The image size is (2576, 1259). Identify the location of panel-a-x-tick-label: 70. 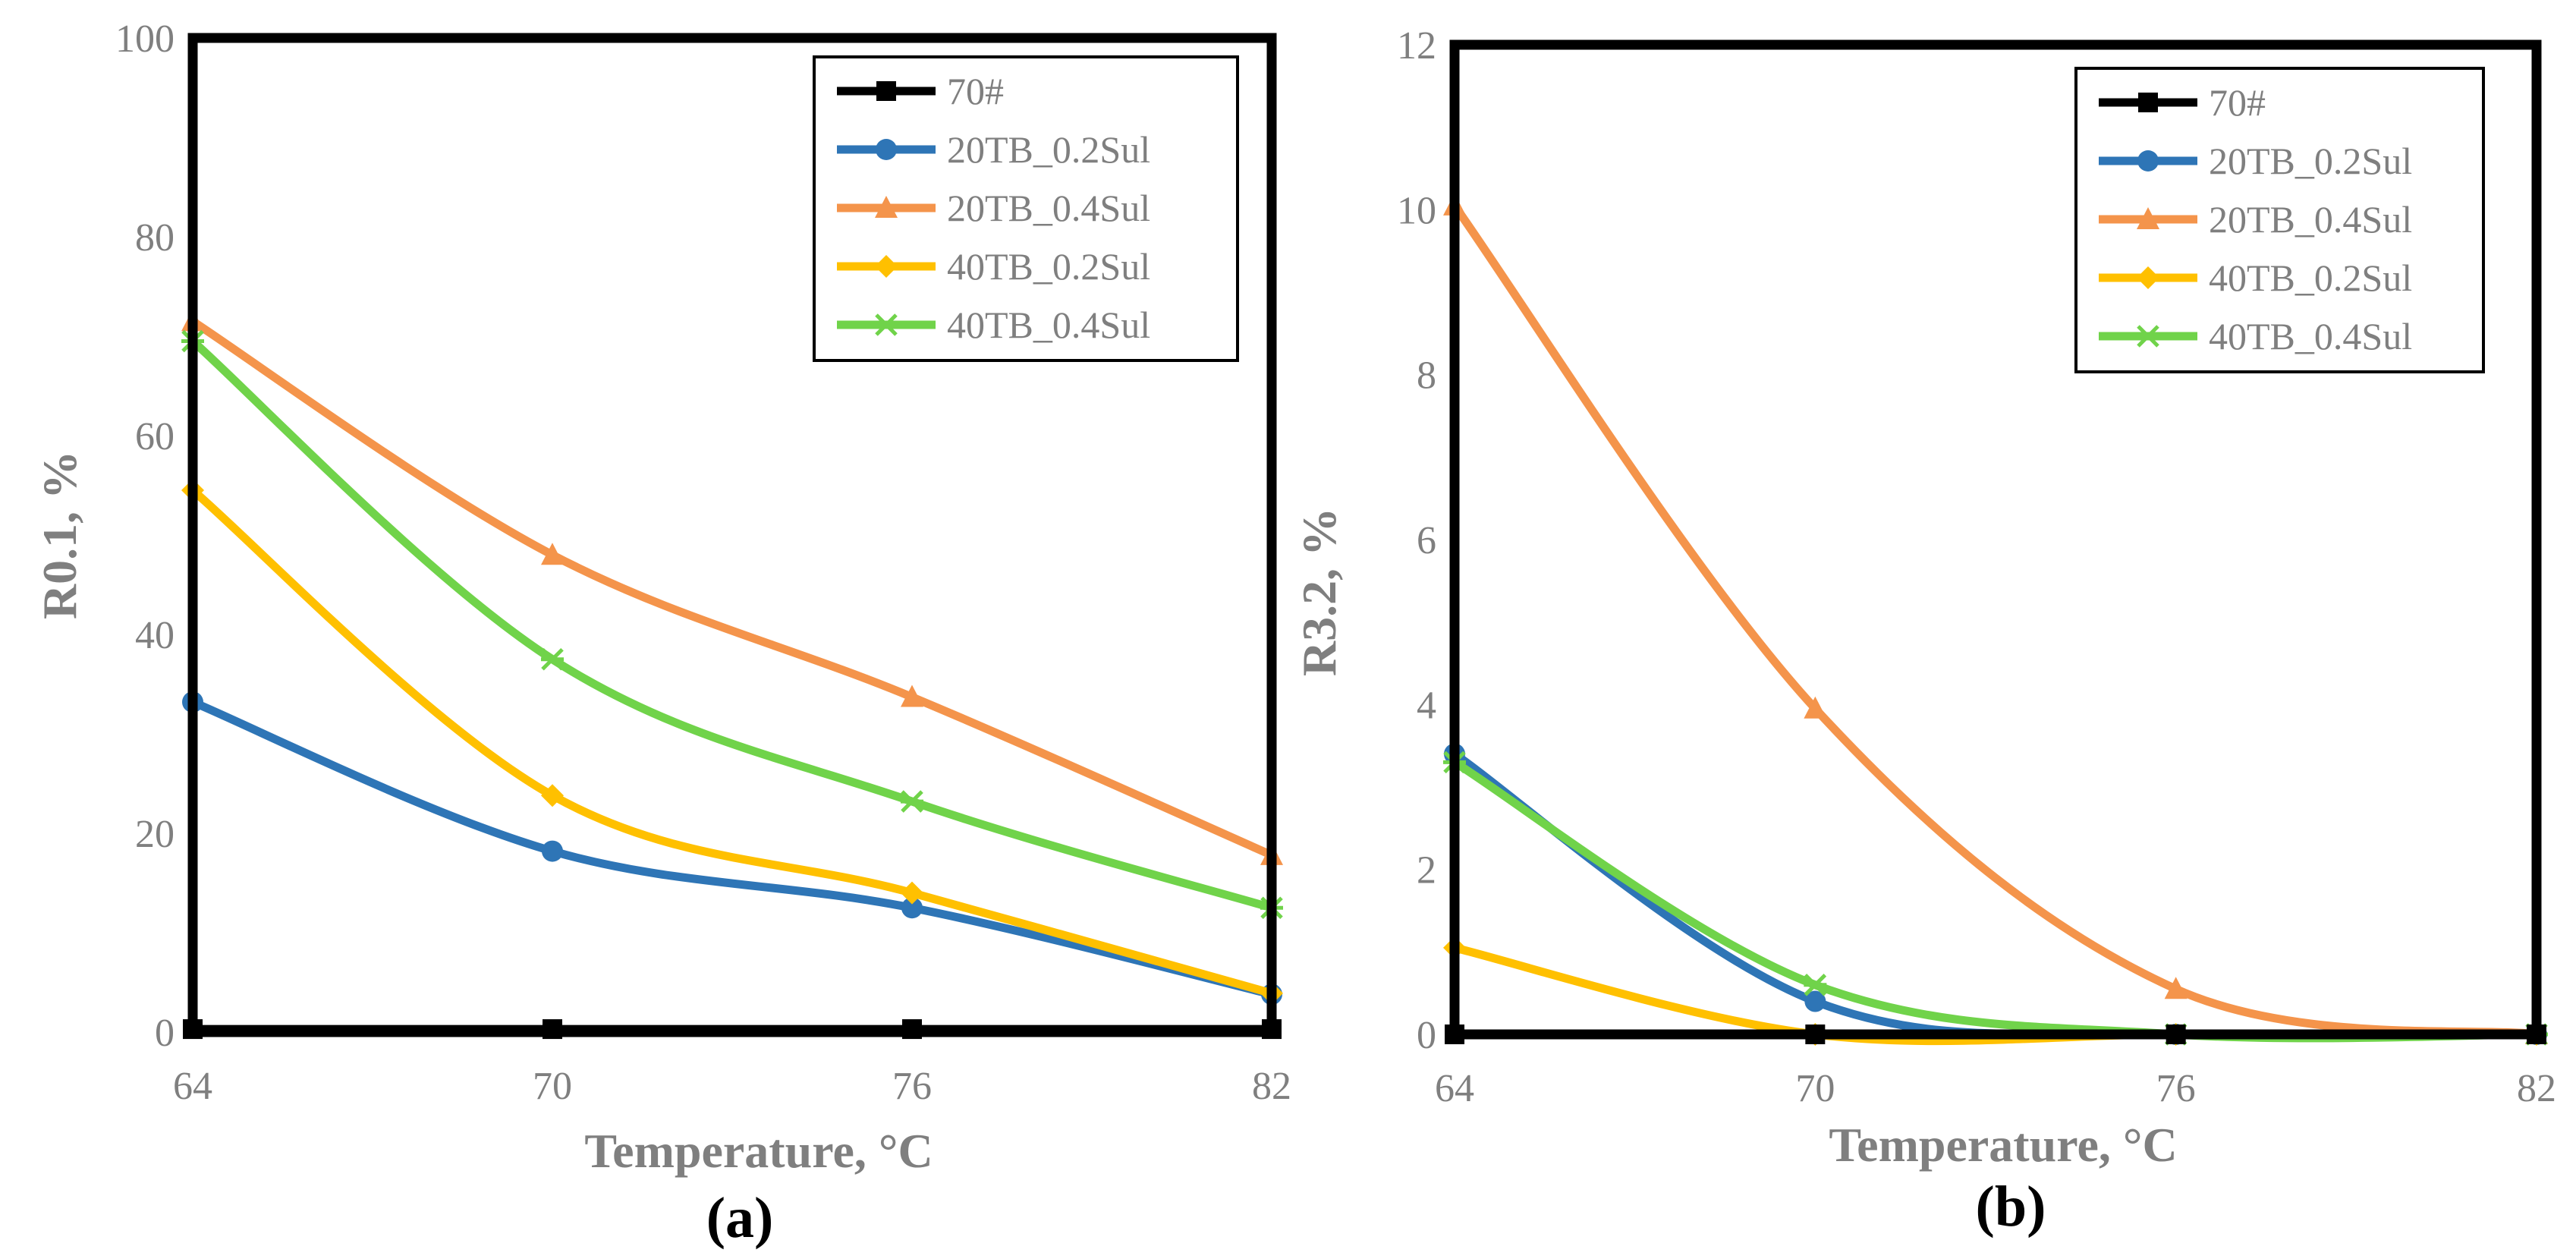
(552, 1086).